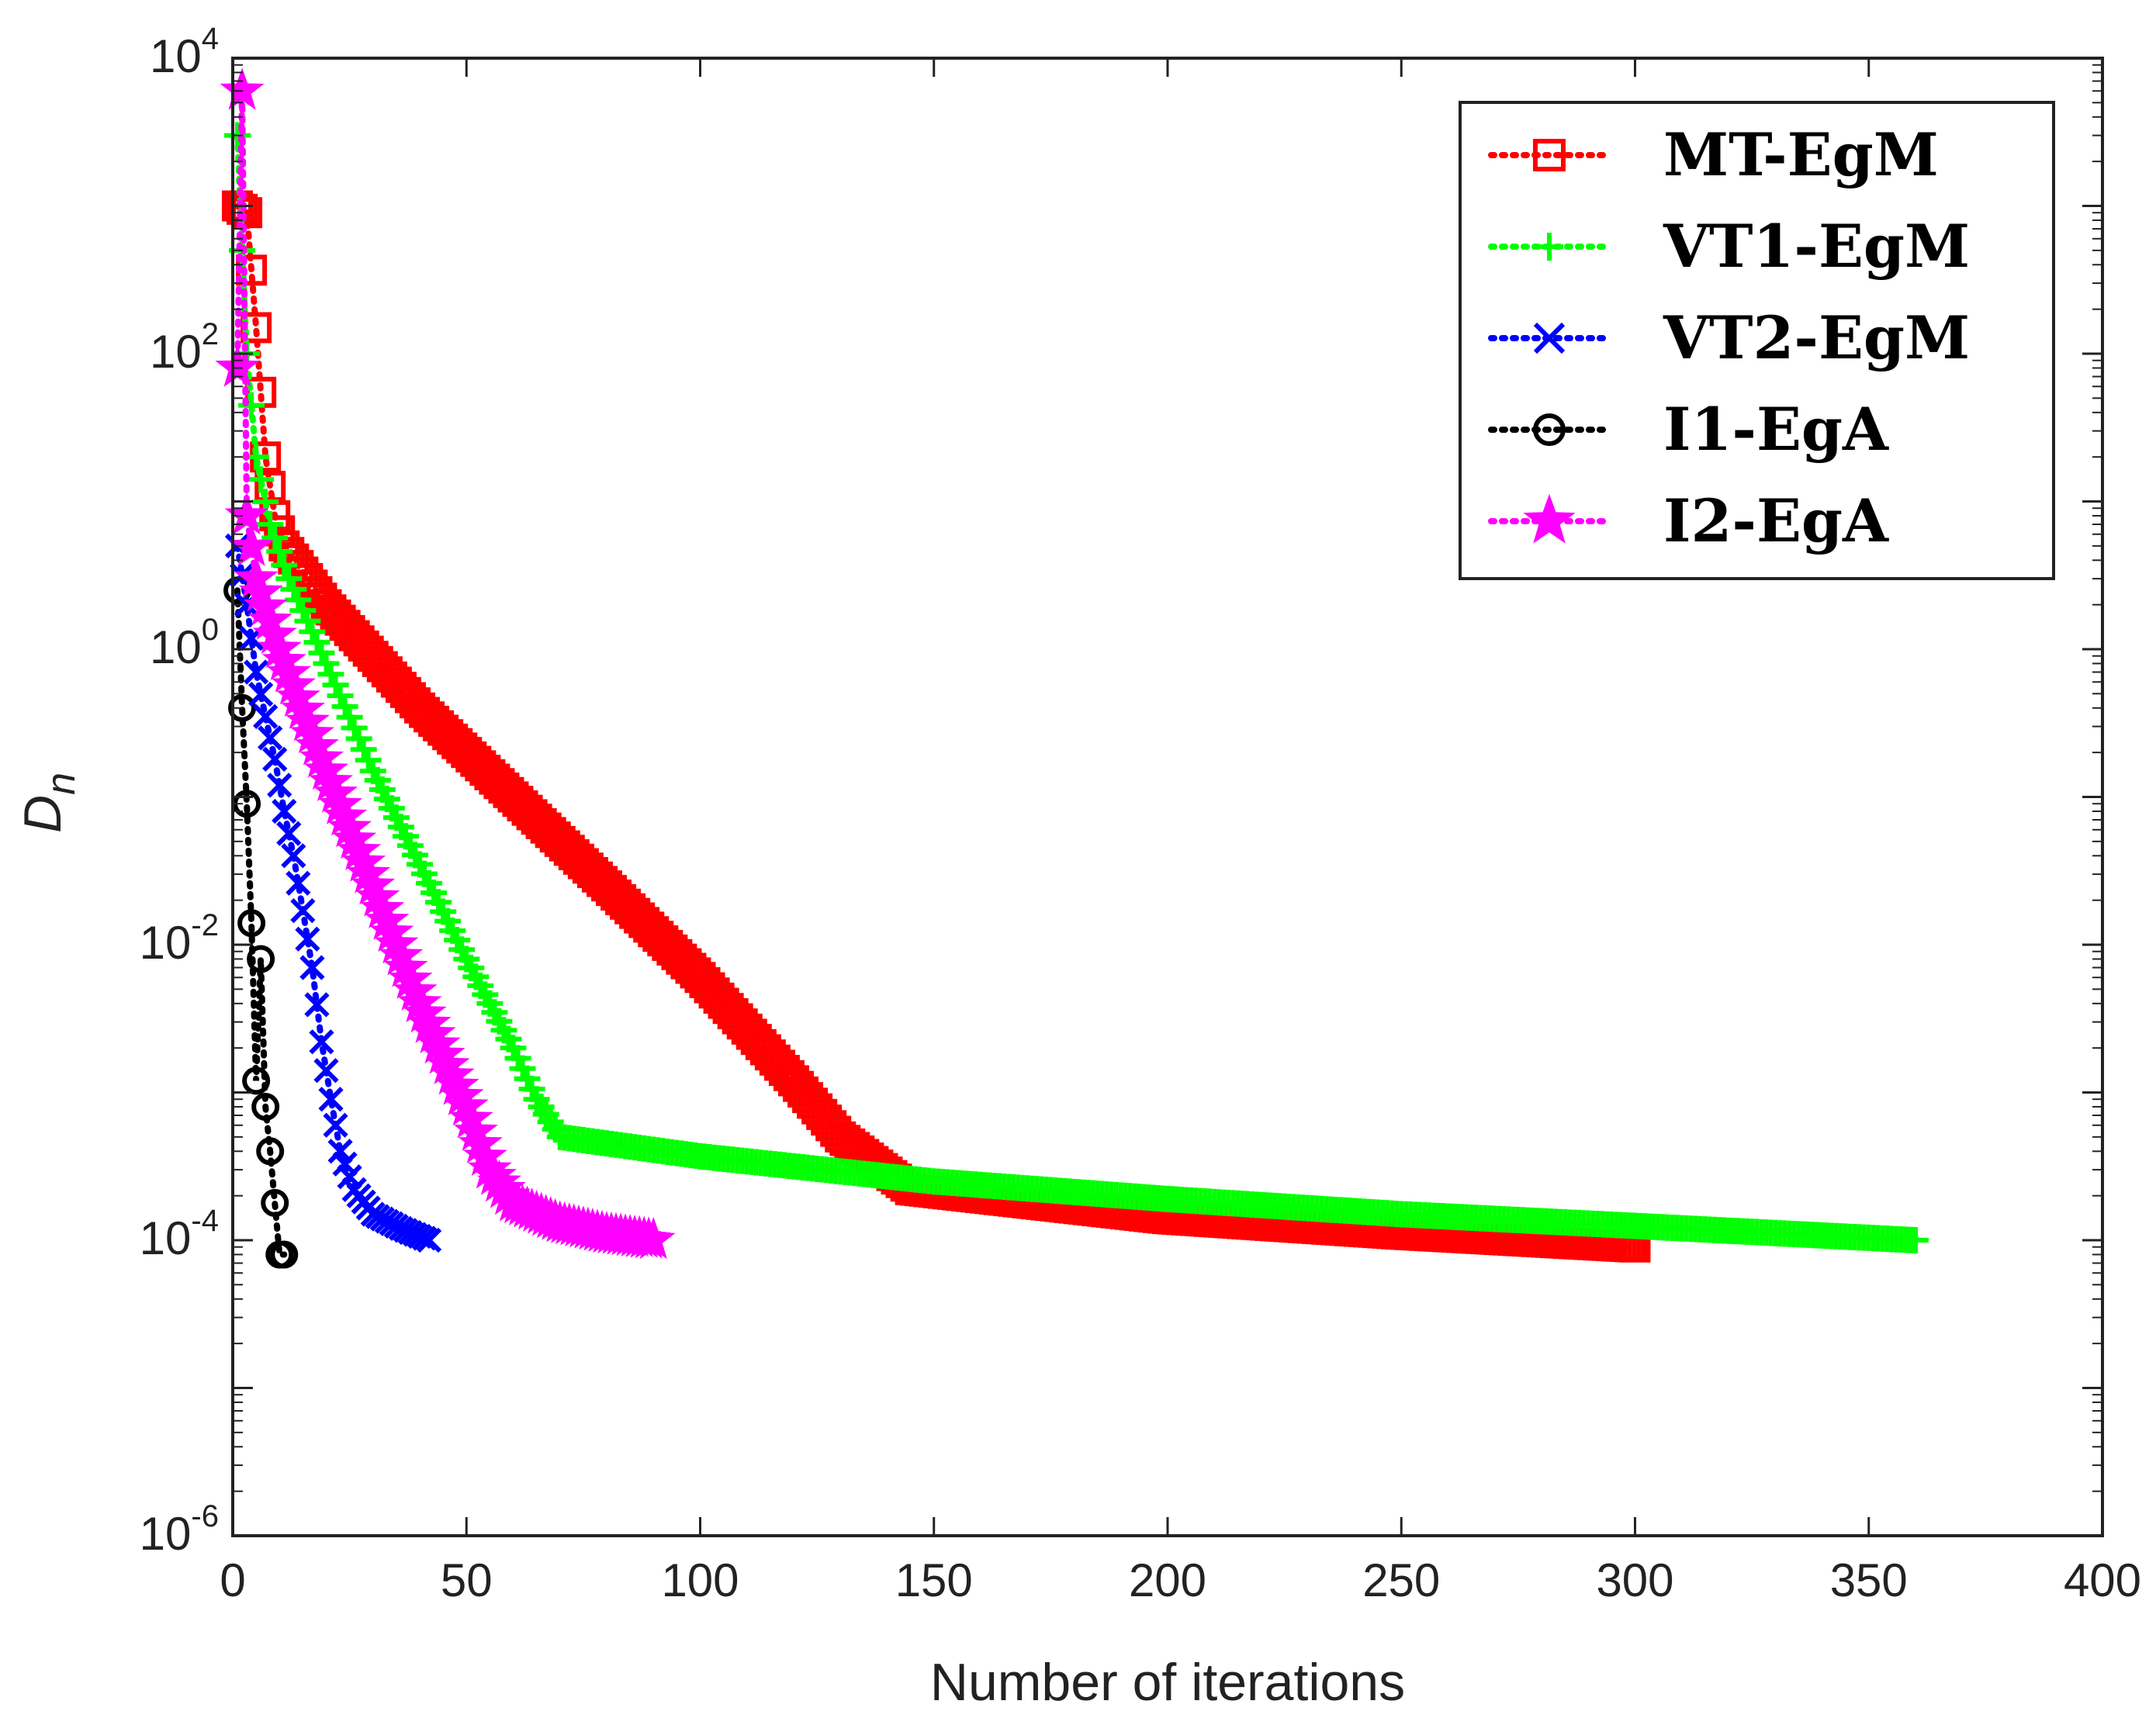 The image size is (2156, 1718). I want to click on y-axis-label-main: D, so click(42, 814).